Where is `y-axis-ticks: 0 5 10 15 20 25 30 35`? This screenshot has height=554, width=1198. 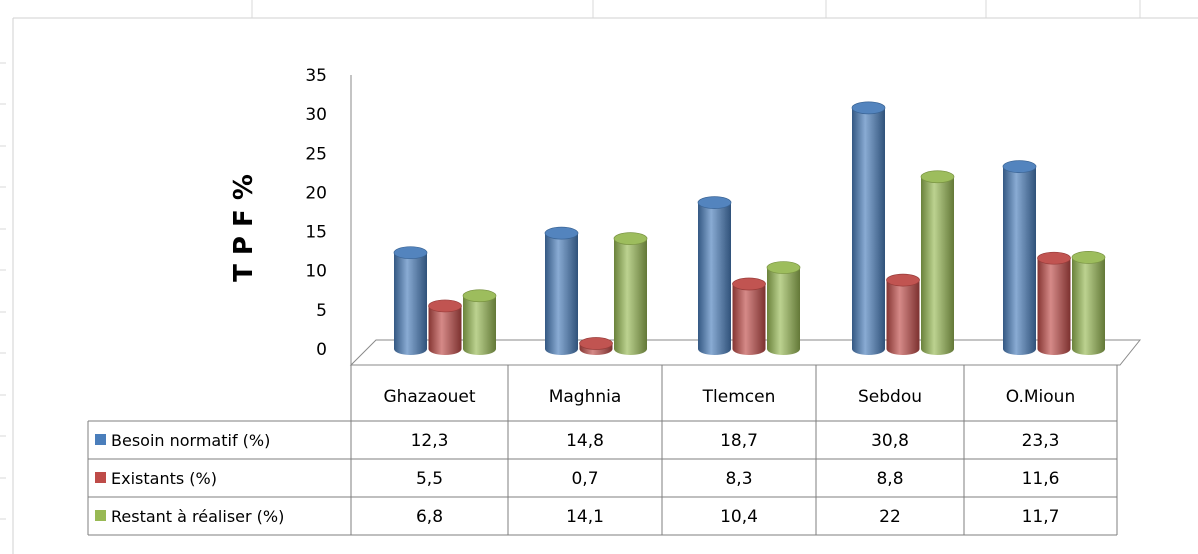
y-axis-ticks: 0 5 10 15 20 25 30 35 is located at coordinates (328, 215).